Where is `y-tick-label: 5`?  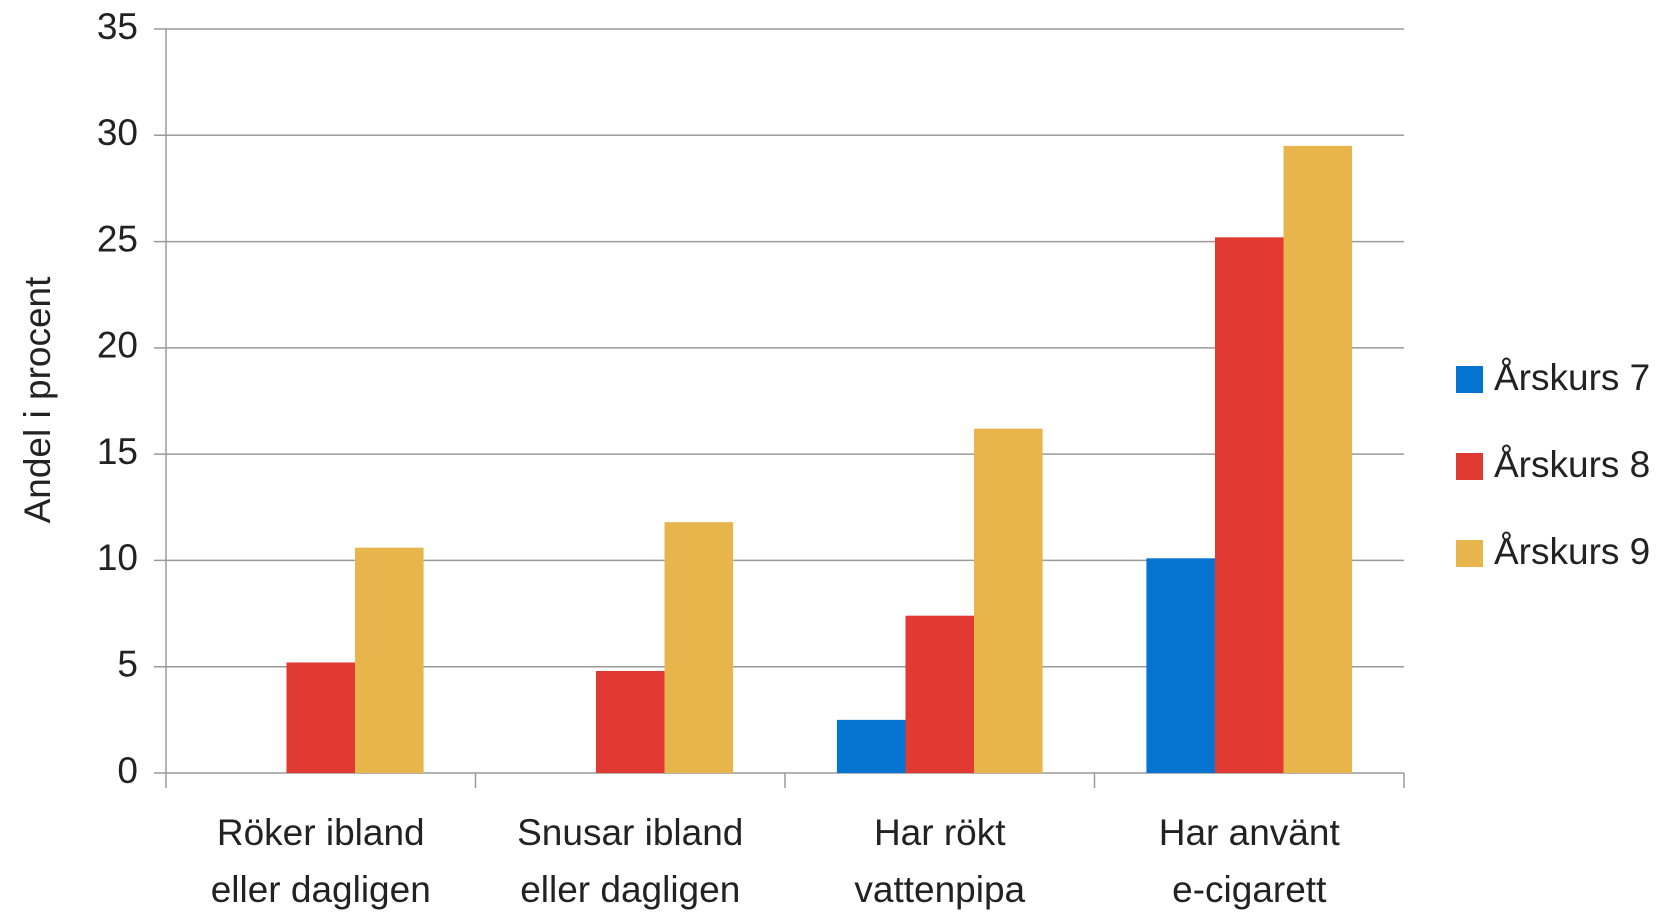 y-tick-label: 5 is located at coordinates (127, 663).